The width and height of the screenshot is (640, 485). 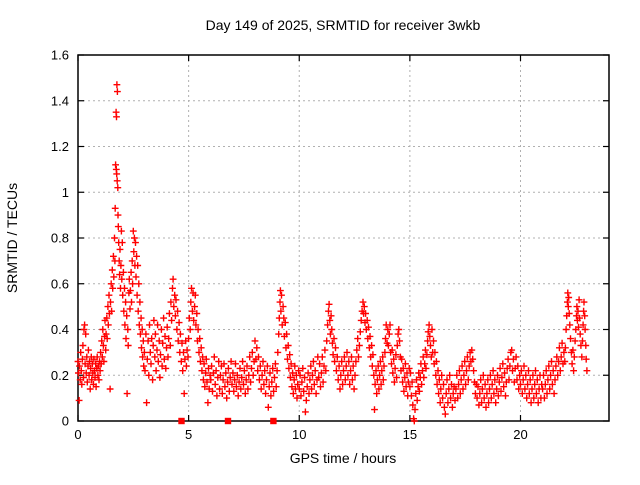 What do you see at coordinates (60, 329) in the screenshot?
I see `y-tick-label: 0.4` at bounding box center [60, 329].